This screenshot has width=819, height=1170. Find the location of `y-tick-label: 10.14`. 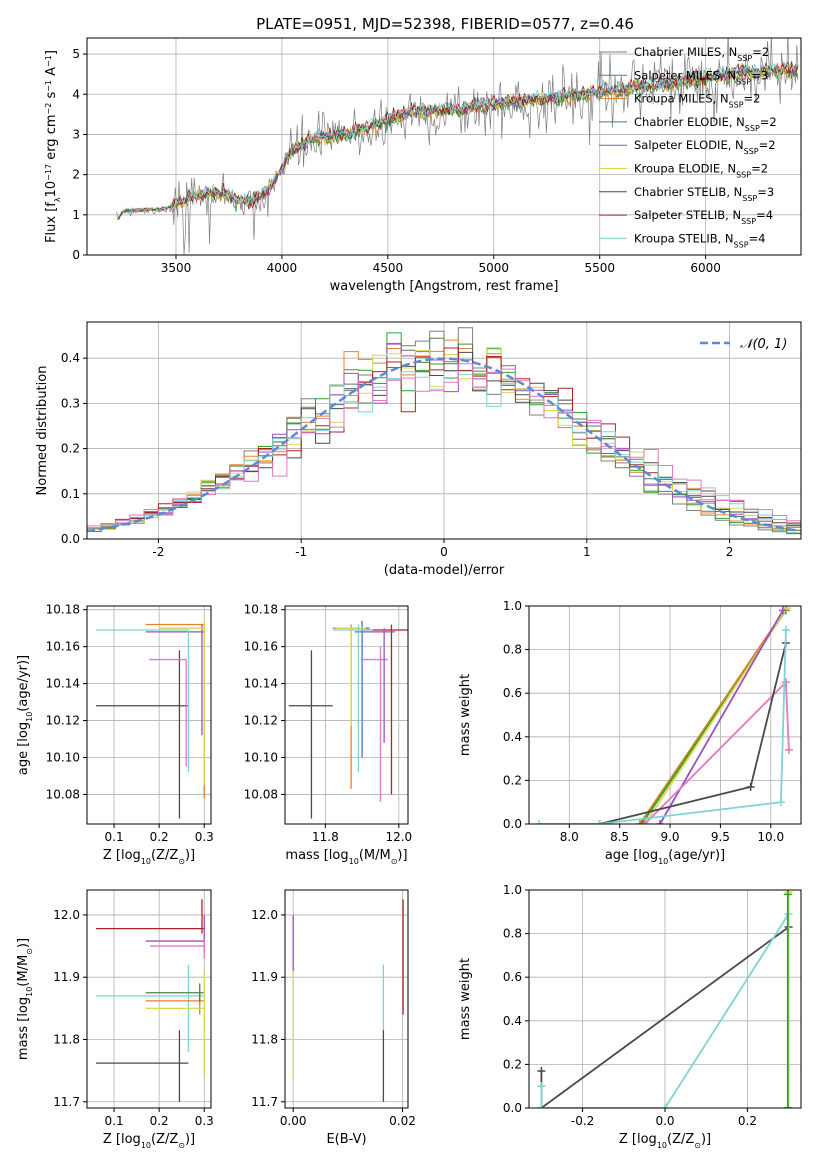

y-tick-label: 10.14 is located at coordinates (63, 684).